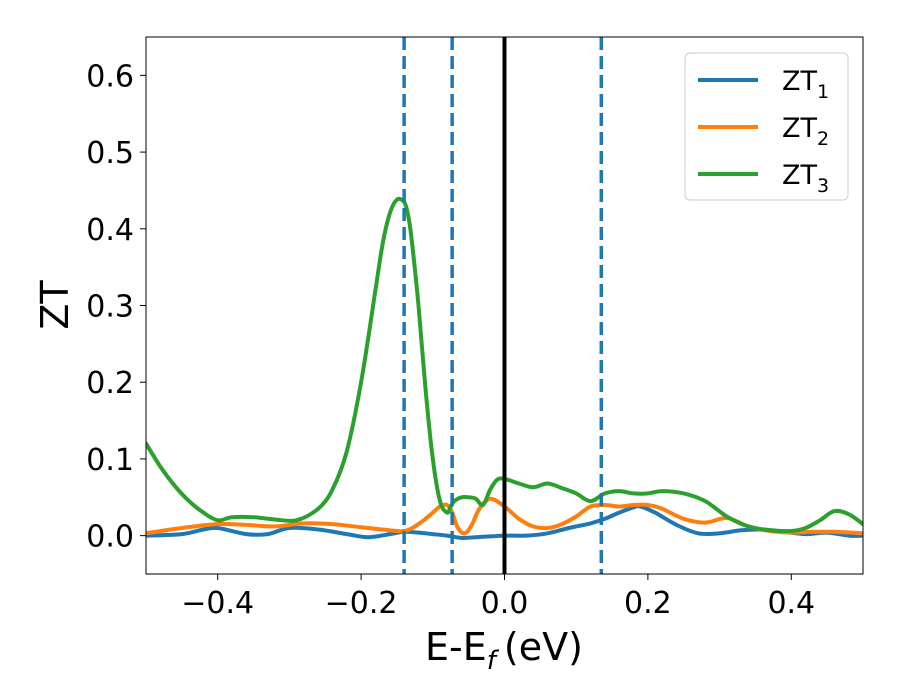 The height and width of the screenshot is (700, 900). Describe the element at coordinates (805, 178) in the screenshot. I see `legend-label-zt3: ZT3` at that location.